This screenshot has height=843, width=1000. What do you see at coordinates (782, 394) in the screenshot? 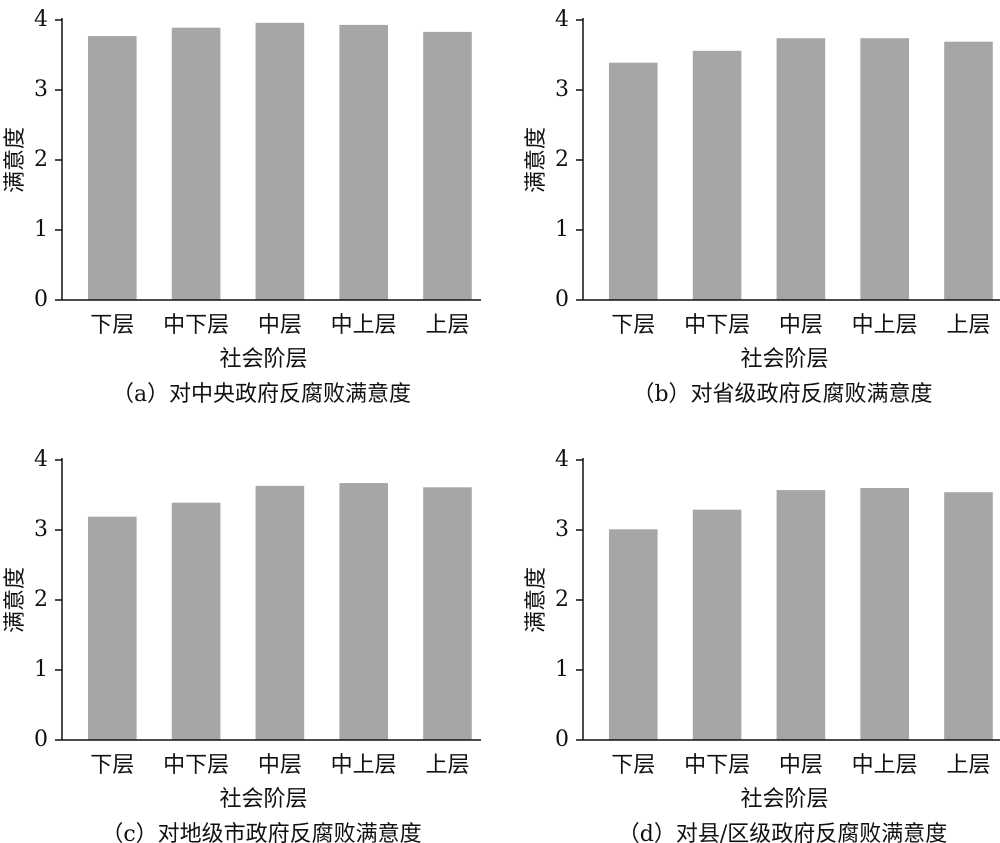
I see `panel-caption: （b）对省级政府反腐败满意度` at bounding box center [782, 394].